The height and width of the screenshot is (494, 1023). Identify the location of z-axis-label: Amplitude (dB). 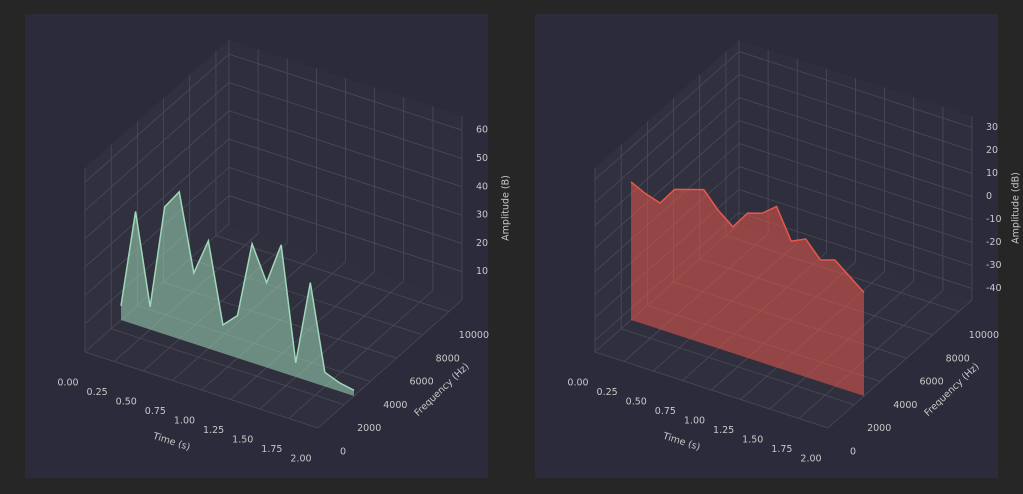
(1016, 208).